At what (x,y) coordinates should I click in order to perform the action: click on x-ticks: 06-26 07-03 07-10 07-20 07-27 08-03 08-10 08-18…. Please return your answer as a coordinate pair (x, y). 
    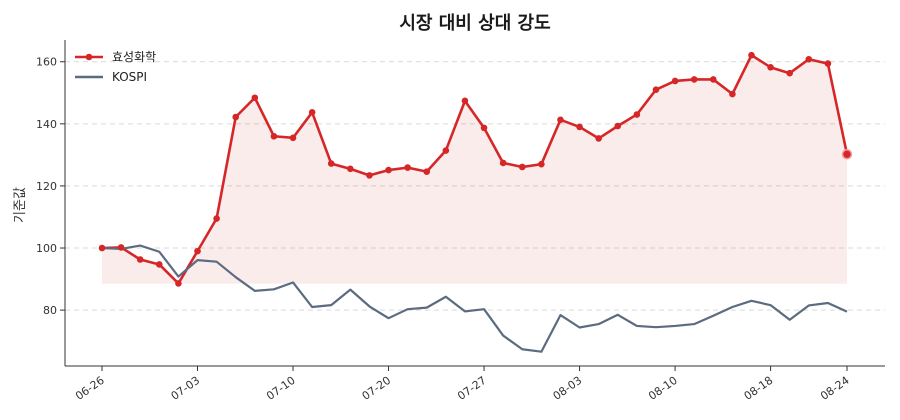
    Looking at the image, I should click on (462, 384).